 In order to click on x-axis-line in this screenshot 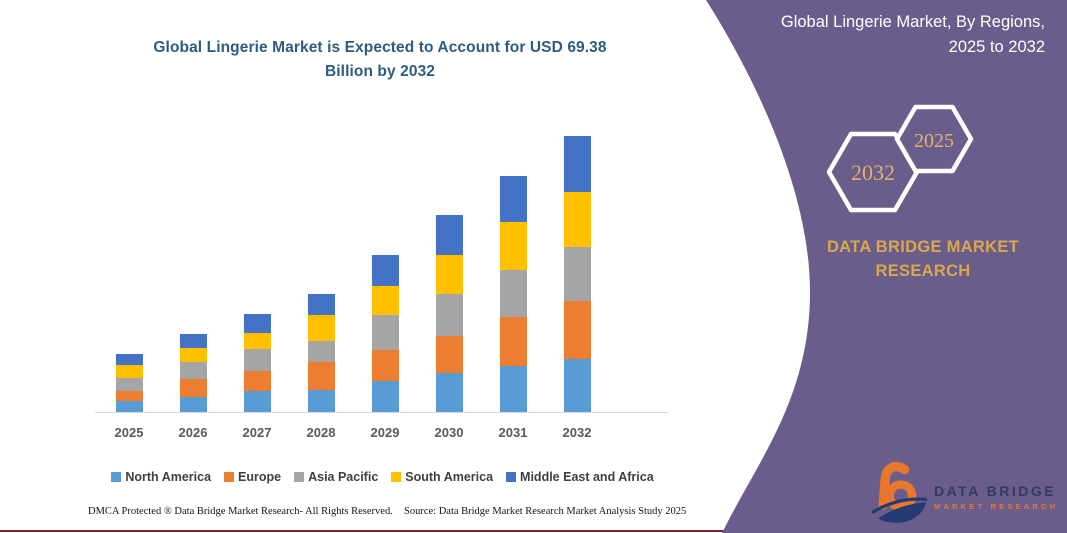, I will do `click(381, 412)`.